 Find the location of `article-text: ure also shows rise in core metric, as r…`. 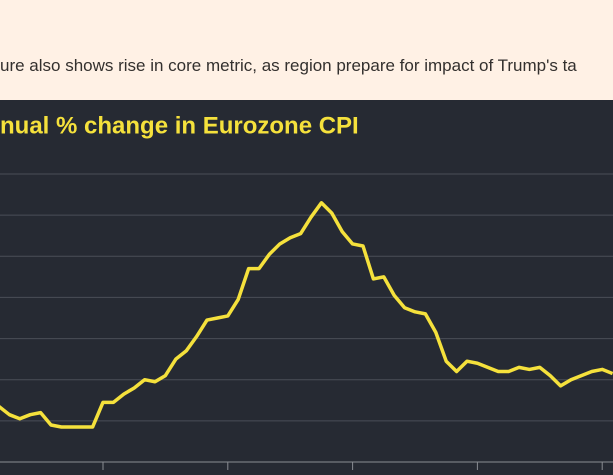

article-text: ure also shows rise in core metric, as r… is located at coordinates (288, 65).